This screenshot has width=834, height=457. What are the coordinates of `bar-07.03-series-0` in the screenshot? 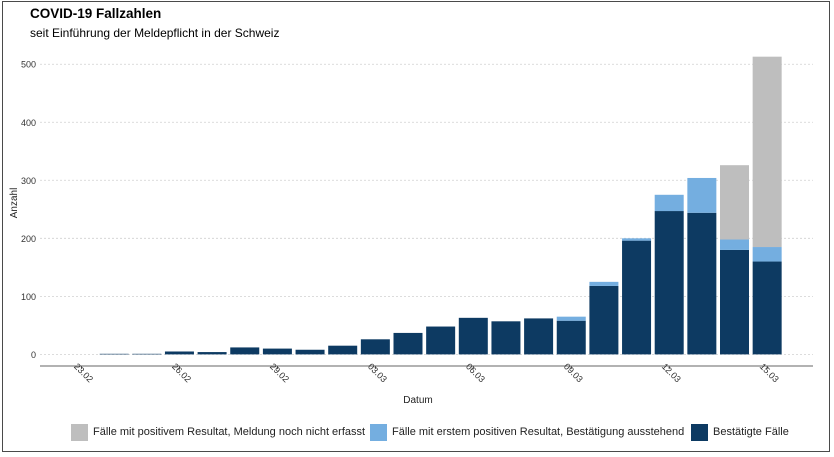 It's located at (506, 338).